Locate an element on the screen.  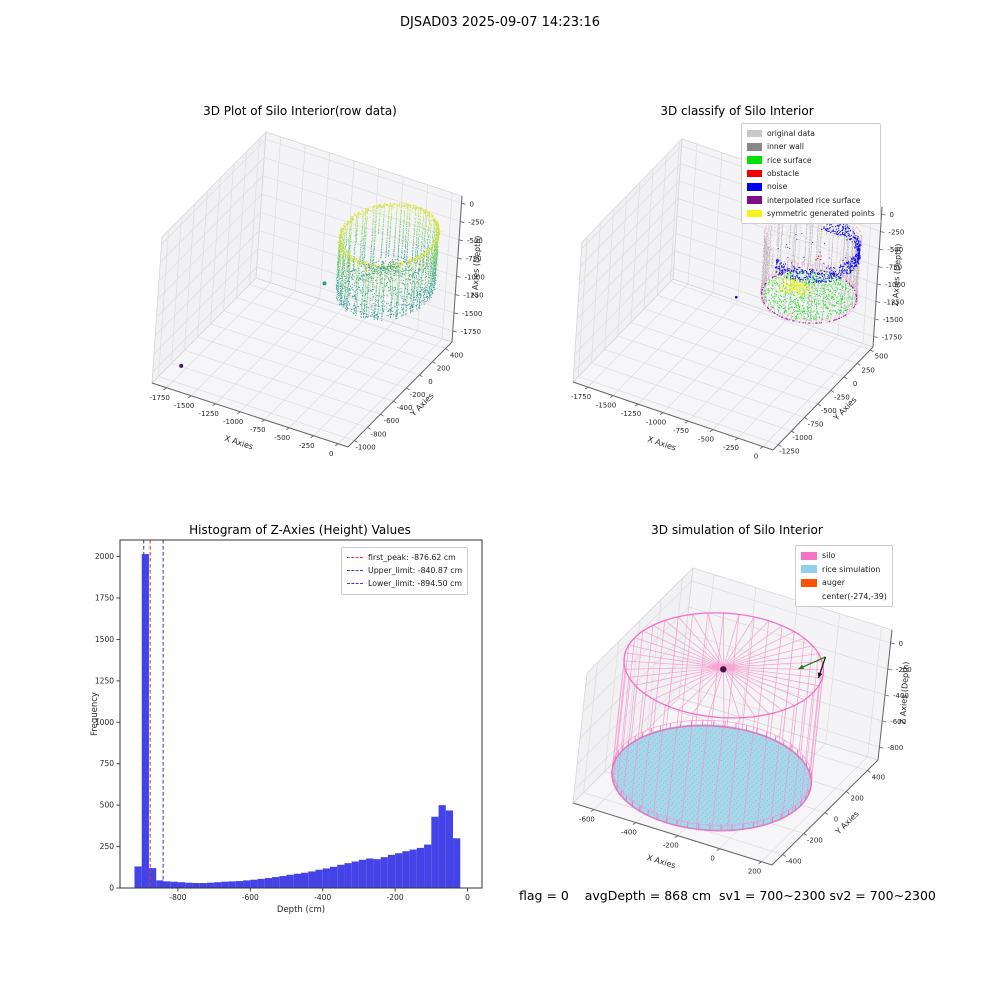
legend-label: auger is located at coordinates (833, 583).